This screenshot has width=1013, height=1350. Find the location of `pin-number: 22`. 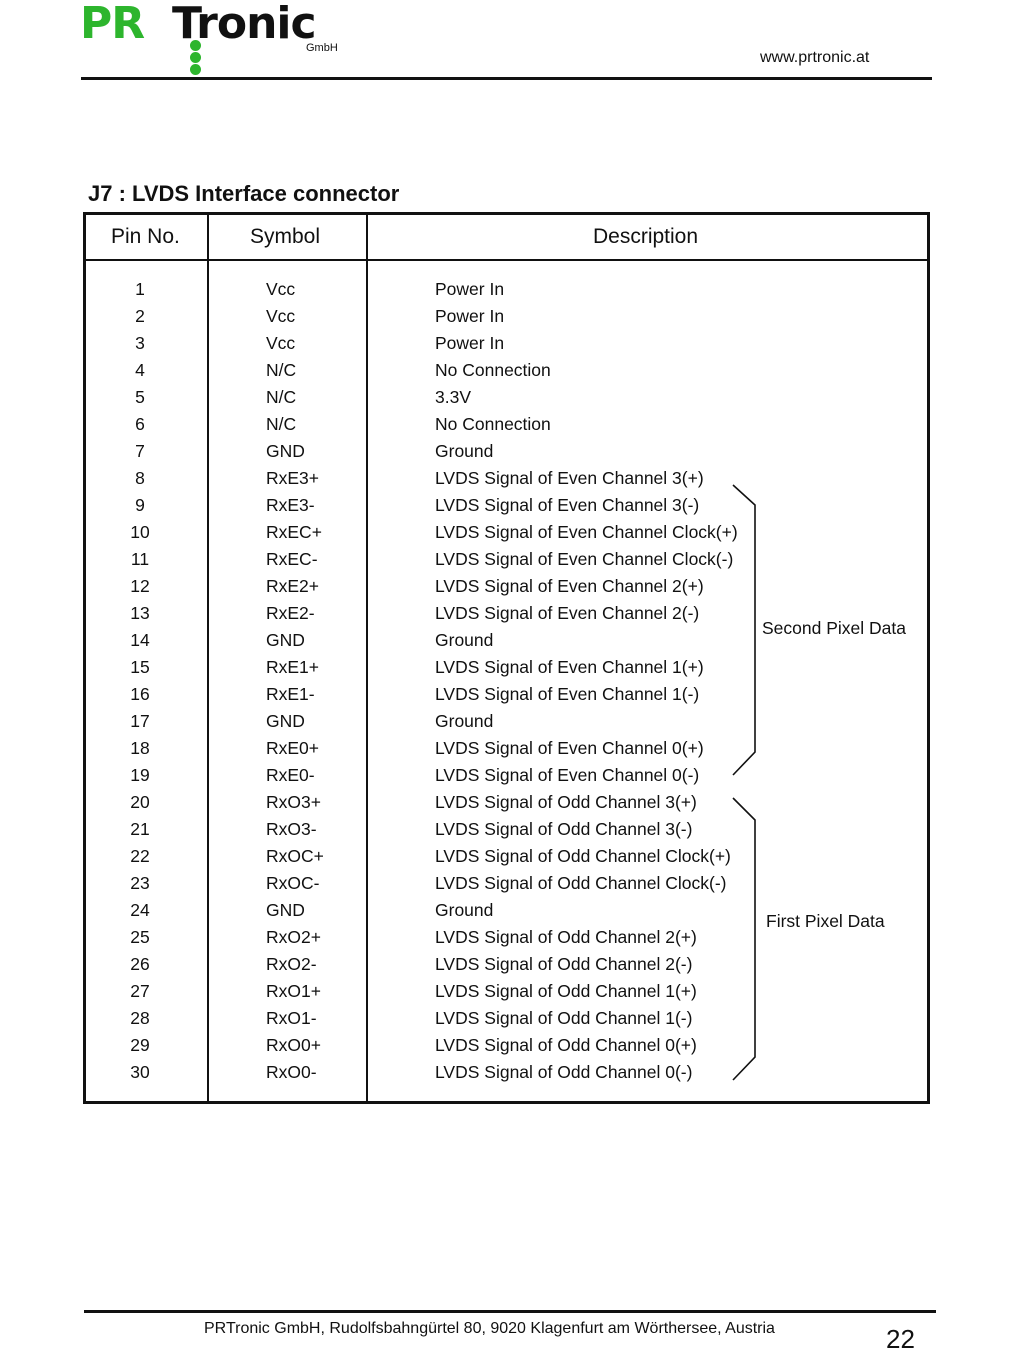

pin-number: 22 is located at coordinates (140, 856).